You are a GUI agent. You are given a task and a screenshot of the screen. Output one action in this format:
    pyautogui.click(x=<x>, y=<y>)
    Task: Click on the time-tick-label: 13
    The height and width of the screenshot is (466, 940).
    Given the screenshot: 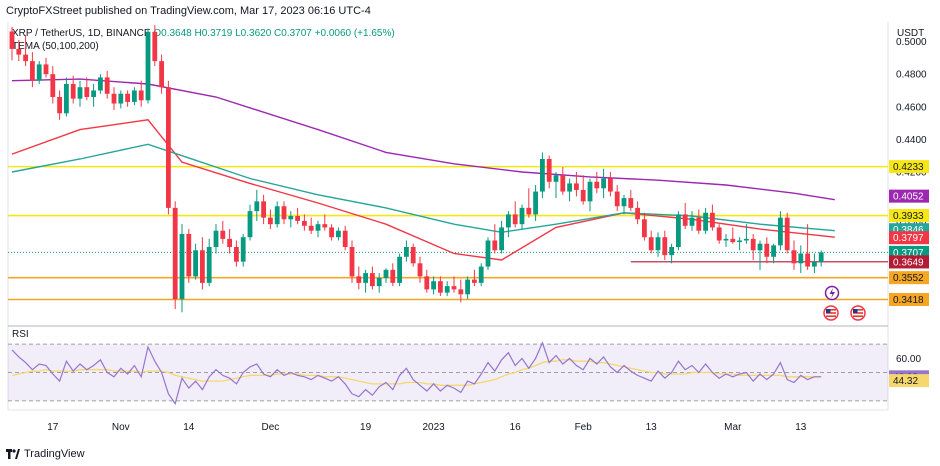 What is the action you would take?
    pyautogui.click(x=652, y=427)
    